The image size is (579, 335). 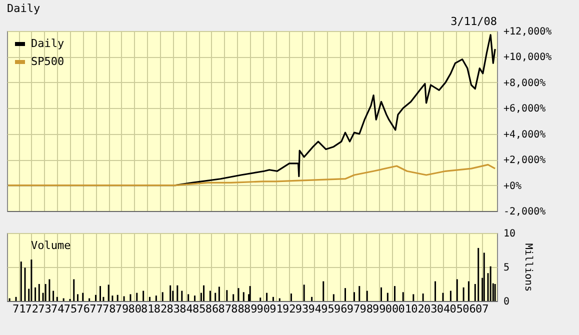 What do you see at coordinates (199, 309) in the screenshot?
I see `x-tick-label: 85` at bounding box center [199, 309].